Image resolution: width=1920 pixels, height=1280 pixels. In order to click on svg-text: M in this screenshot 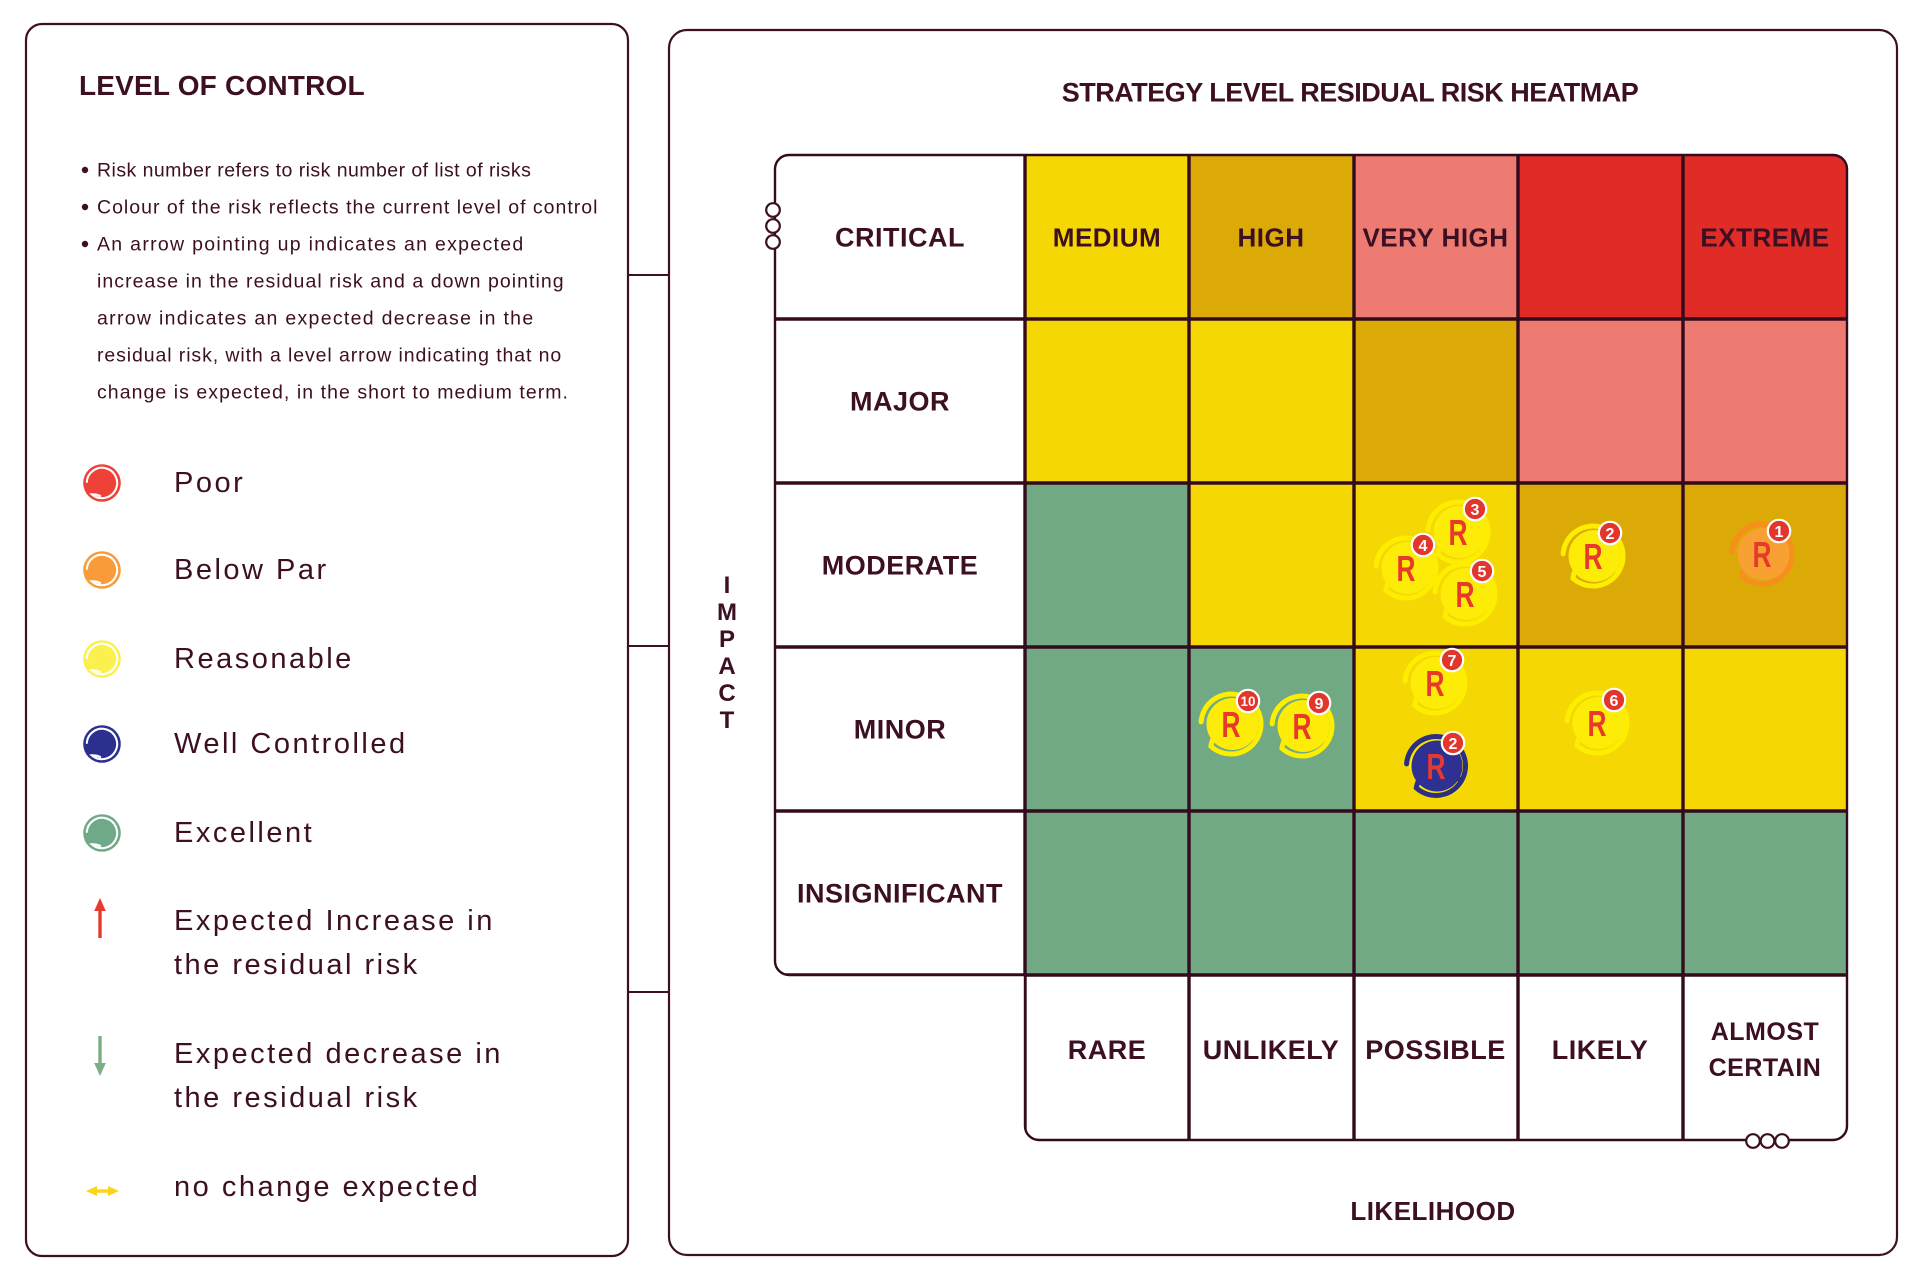, I will do `click(727, 612)`.